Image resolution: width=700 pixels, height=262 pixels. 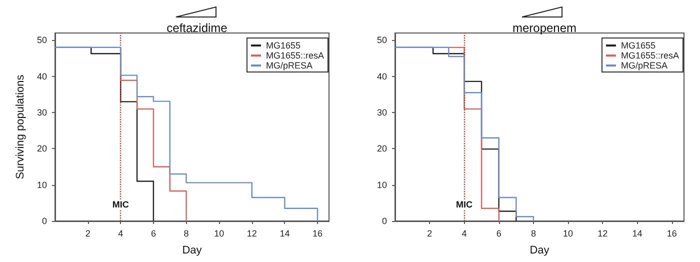 I want to click on chart-title: meropenem, so click(x=544, y=28).